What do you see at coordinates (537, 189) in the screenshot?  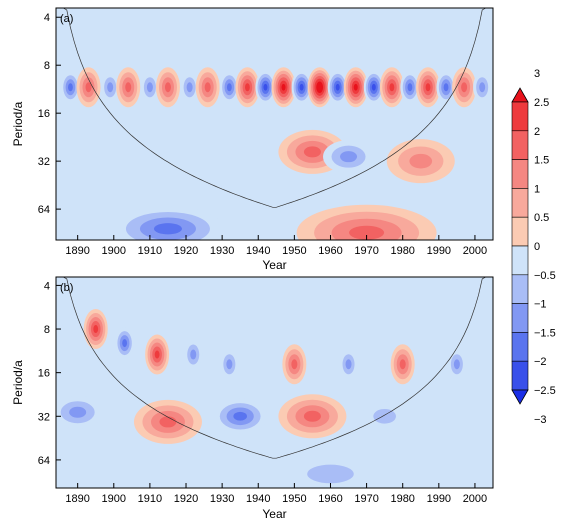 I see `colorbar-label: 1` at bounding box center [537, 189].